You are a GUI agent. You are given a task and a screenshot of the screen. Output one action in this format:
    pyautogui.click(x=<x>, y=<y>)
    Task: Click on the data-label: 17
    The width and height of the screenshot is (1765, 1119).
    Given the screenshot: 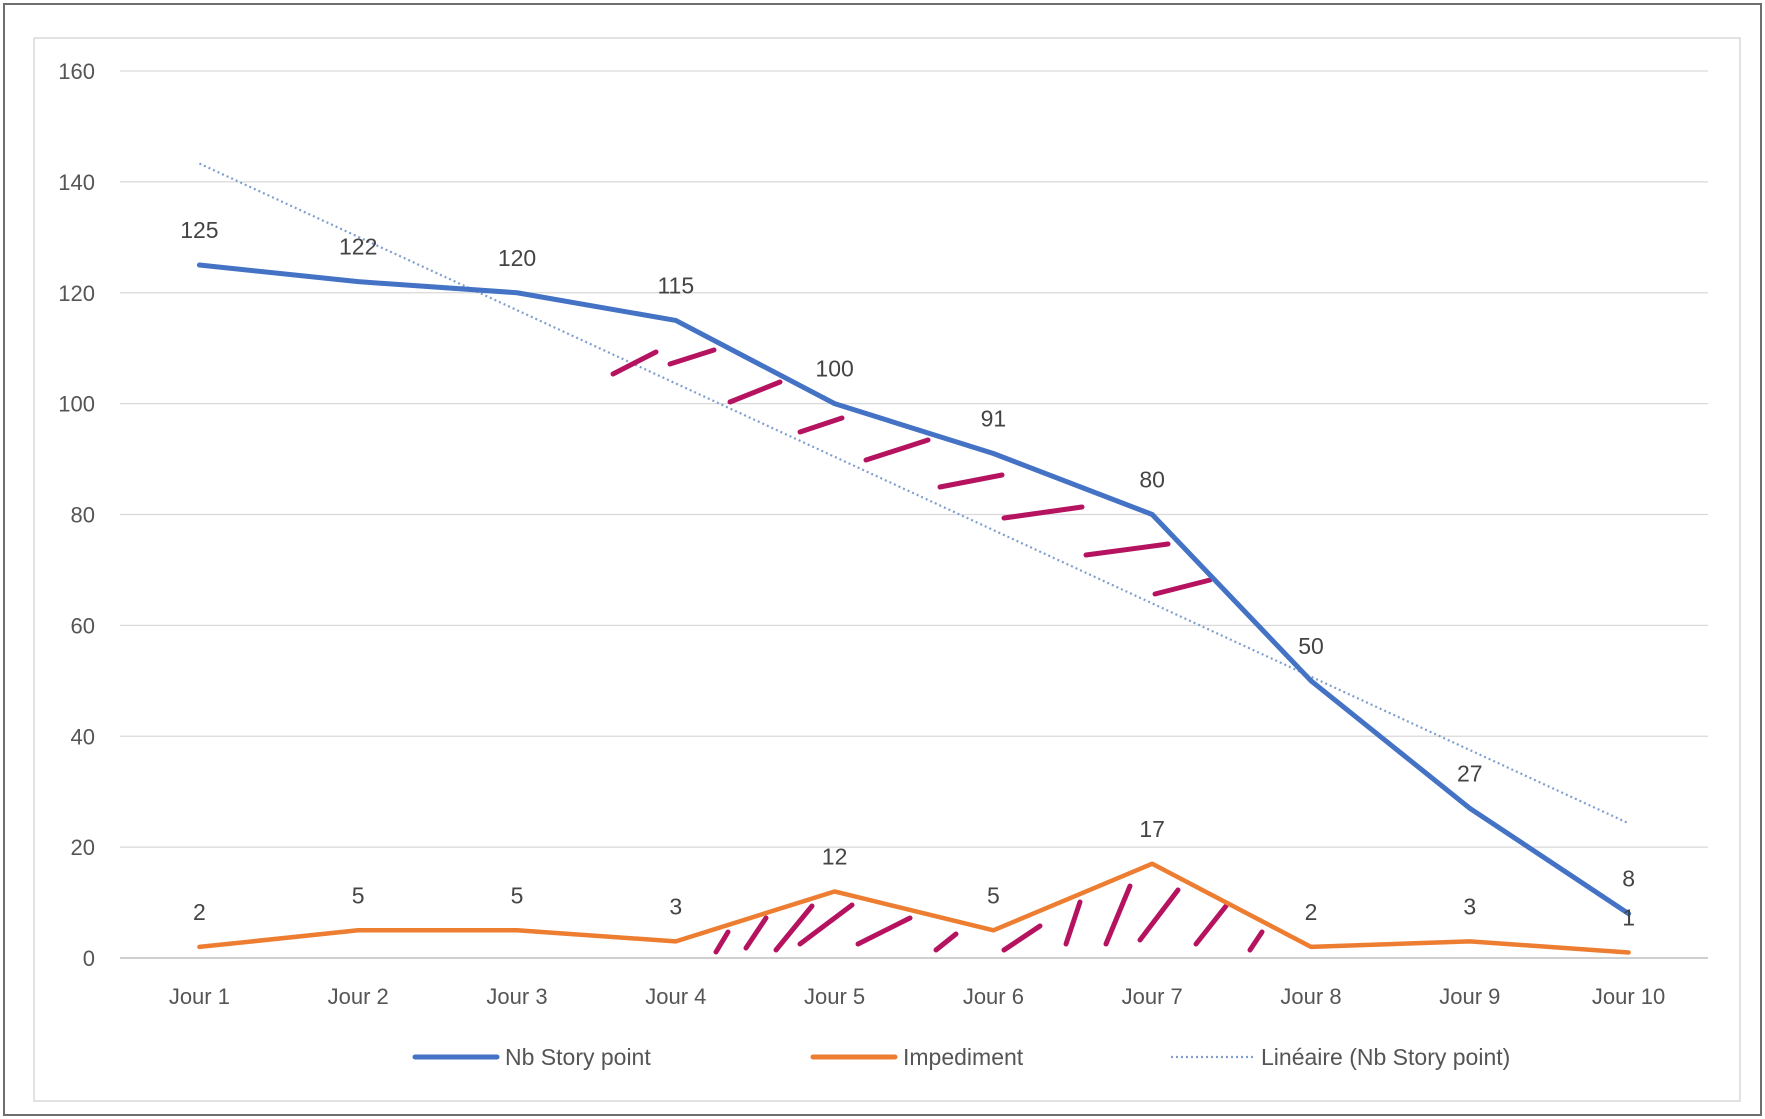 What is the action you would take?
    pyautogui.click(x=1152, y=829)
    